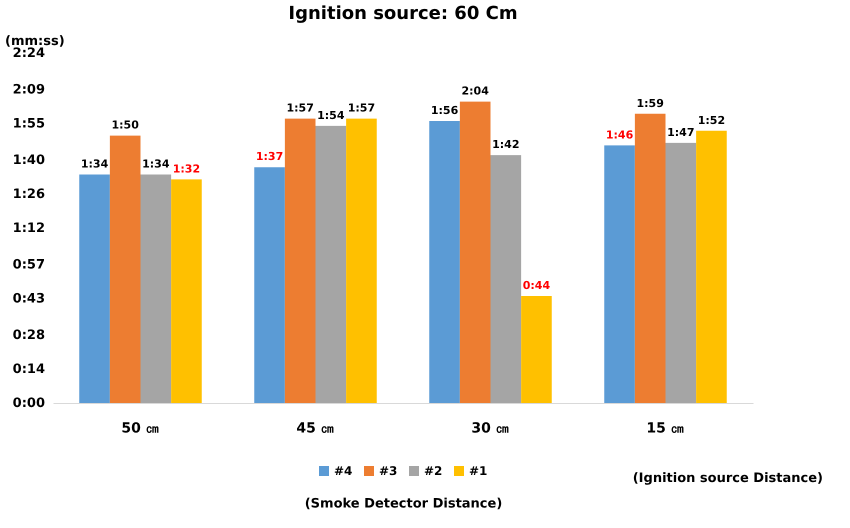 This screenshot has width=850, height=528. I want to click on data-label: 1:42, so click(506, 145).